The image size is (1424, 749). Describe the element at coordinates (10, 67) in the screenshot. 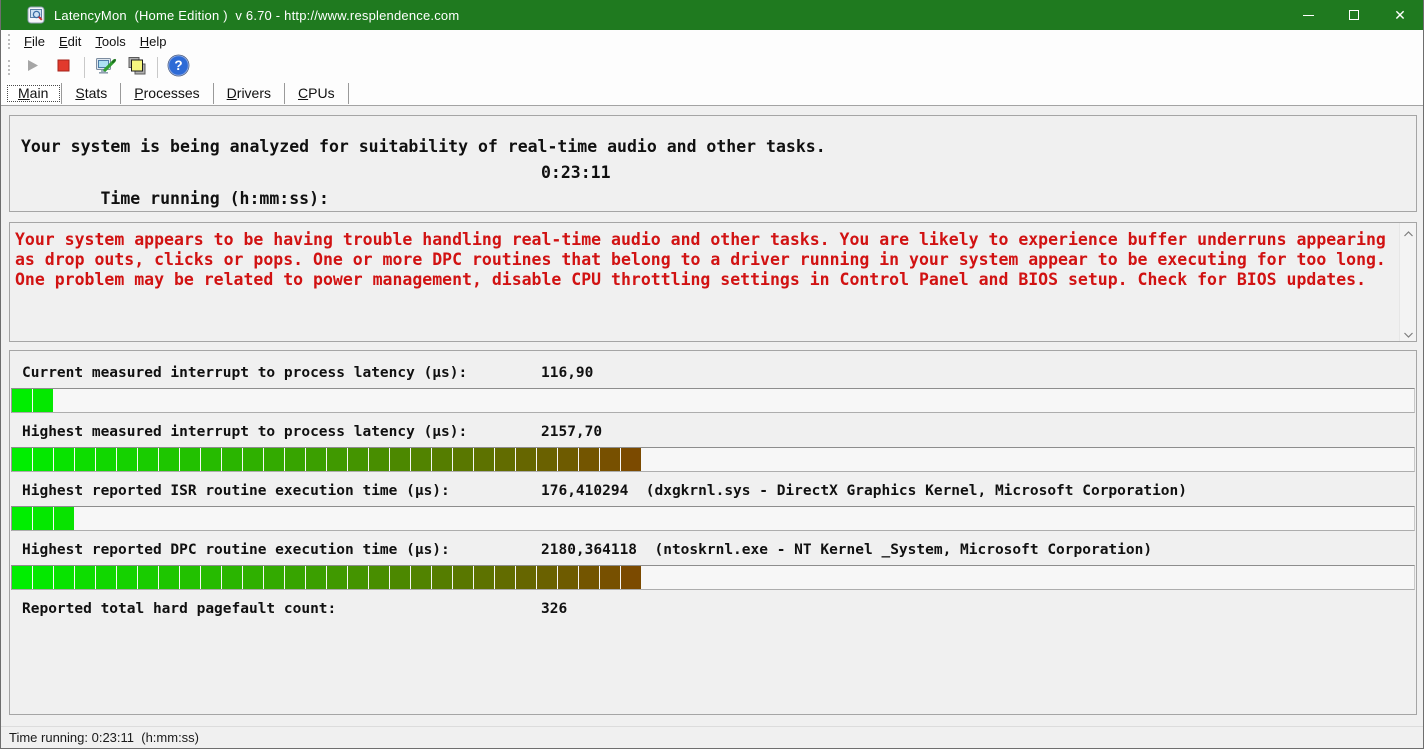

I see `toolbar-gripper` at that location.